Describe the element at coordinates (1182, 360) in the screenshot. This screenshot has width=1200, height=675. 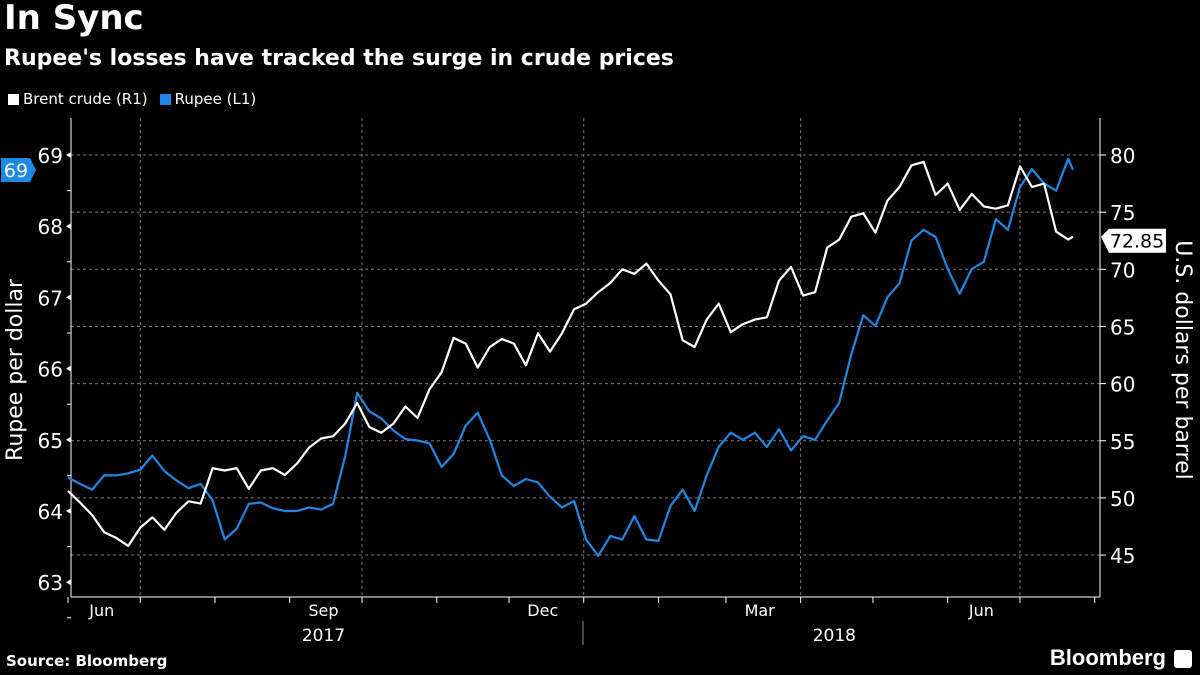
I see `right-axis-title: U.S. dollars per barrel` at that location.